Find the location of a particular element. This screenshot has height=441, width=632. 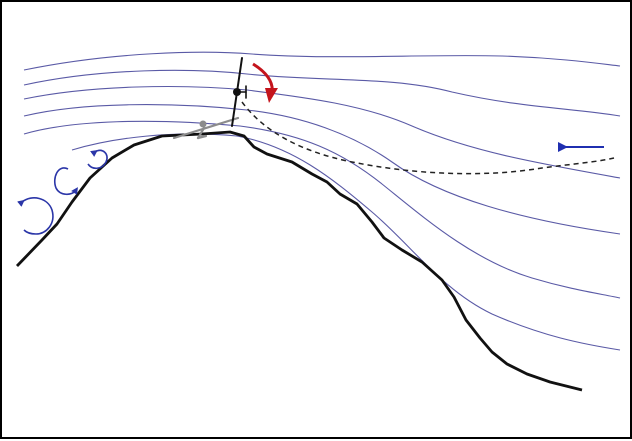

glider-icon is located at coordinates (206, 128).